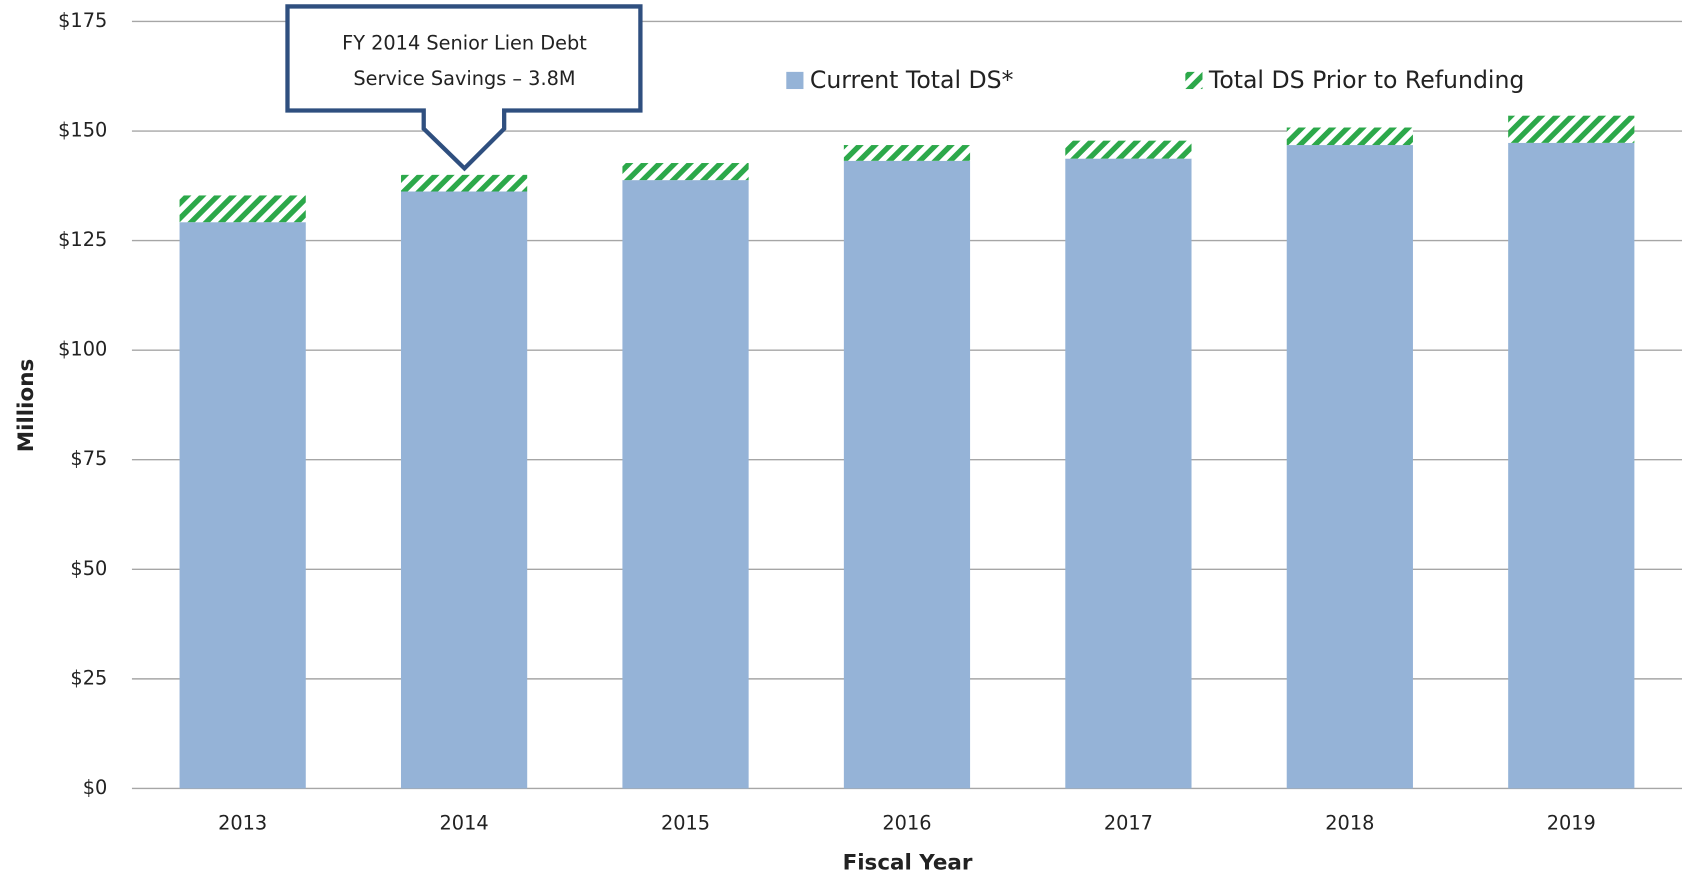 The width and height of the screenshot is (1682, 886). What do you see at coordinates (82, 20) in the screenshot?
I see `y-tick-label: $175` at bounding box center [82, 20].